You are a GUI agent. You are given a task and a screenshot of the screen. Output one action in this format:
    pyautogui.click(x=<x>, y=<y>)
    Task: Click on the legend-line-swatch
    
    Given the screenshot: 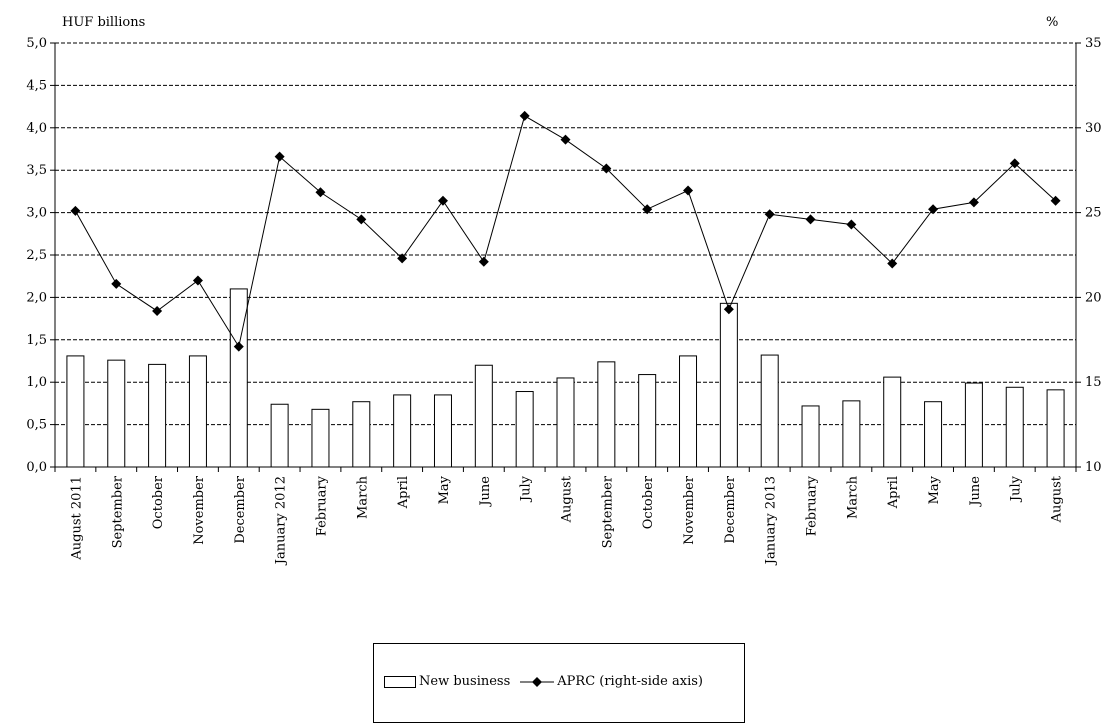 What is the action you would take?
    pyautogui.click(x=537, y=681)
    